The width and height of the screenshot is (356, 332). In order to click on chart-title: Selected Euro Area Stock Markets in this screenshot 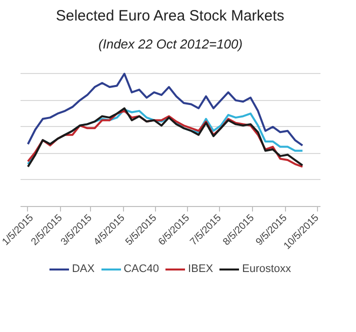, I will do `click(170, 16)`.